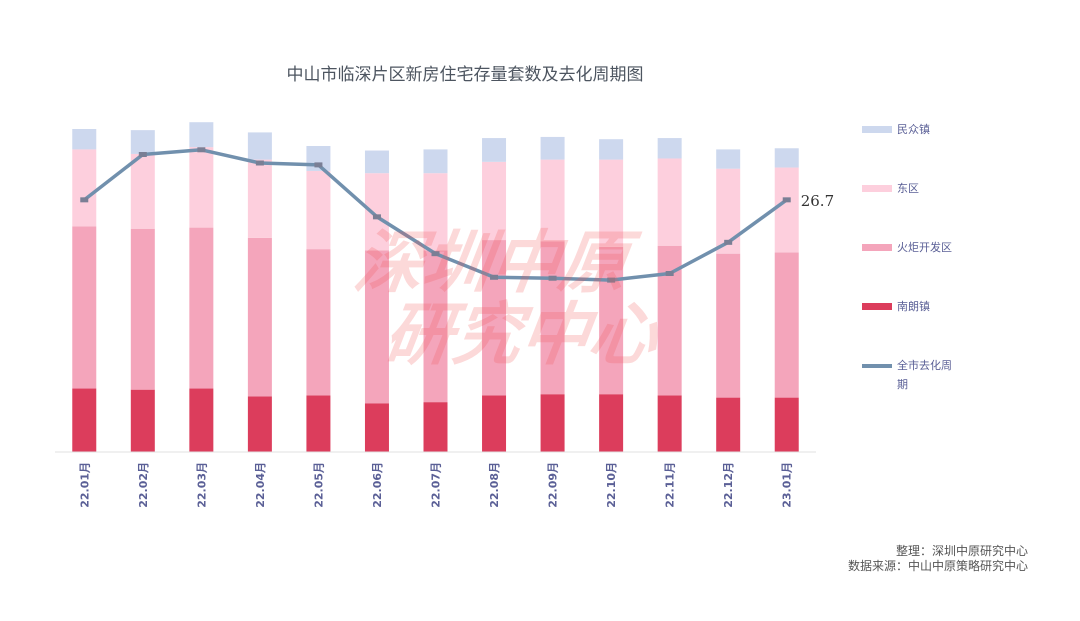 This screenshot has width=1080, height=621. Describe the element at coordinates (669, 202) in the screenshot. I see `bar-东区-22.11月` at that location.